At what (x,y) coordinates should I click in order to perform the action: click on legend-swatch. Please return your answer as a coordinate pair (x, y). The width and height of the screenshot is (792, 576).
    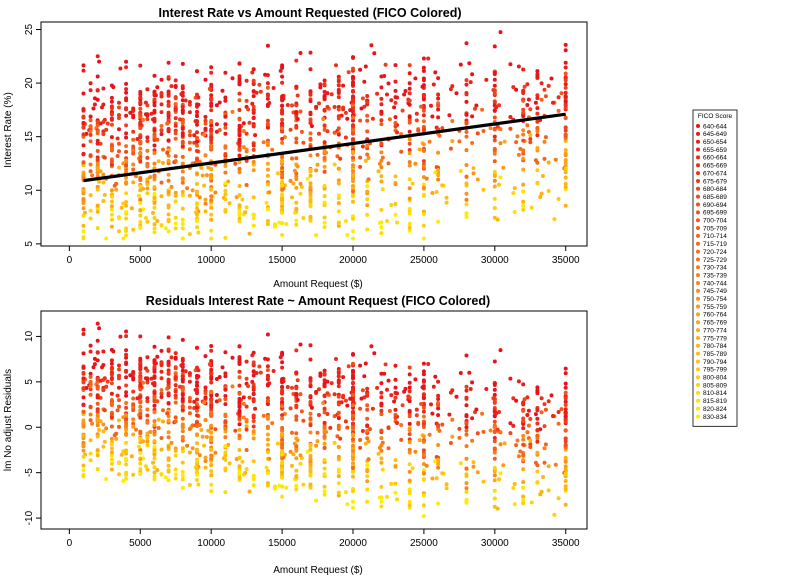
    Looking at the image, I should click on (698, 149).